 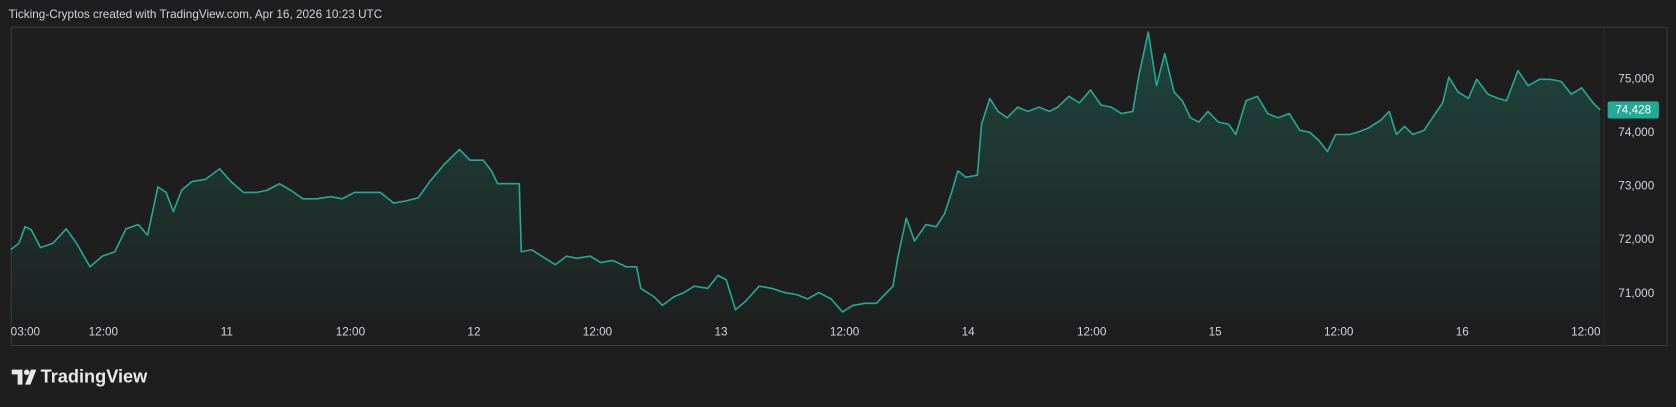 I want to click on x-tick-label: 16, so click(x=1463, y=331).